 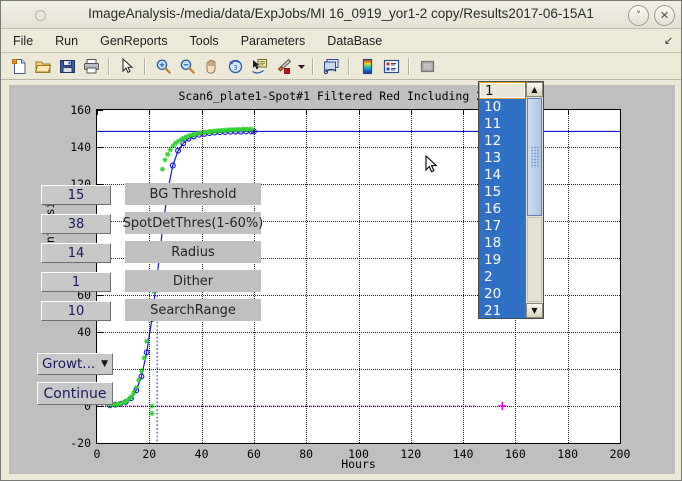 What do you see at coordinates (502, 294) in the screenshot?
I see `listbox-option: 20` at bounding box center [502, 294].